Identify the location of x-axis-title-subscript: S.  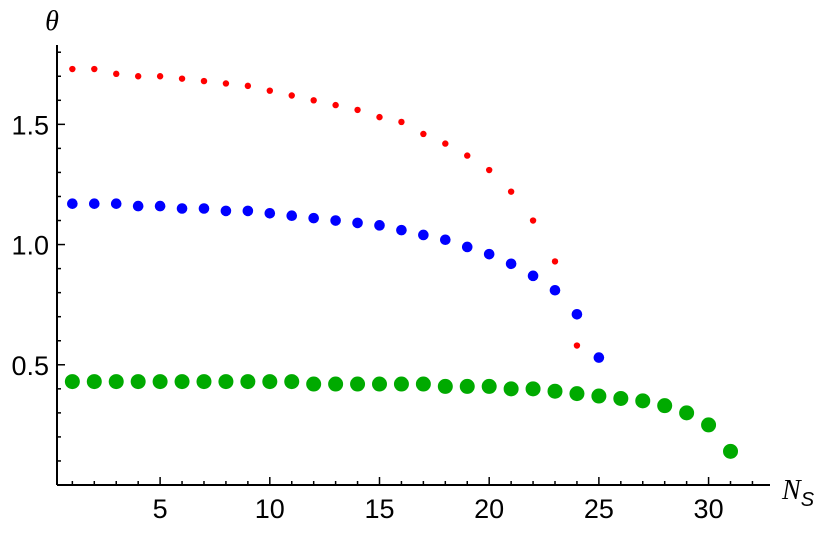
(808, 500).